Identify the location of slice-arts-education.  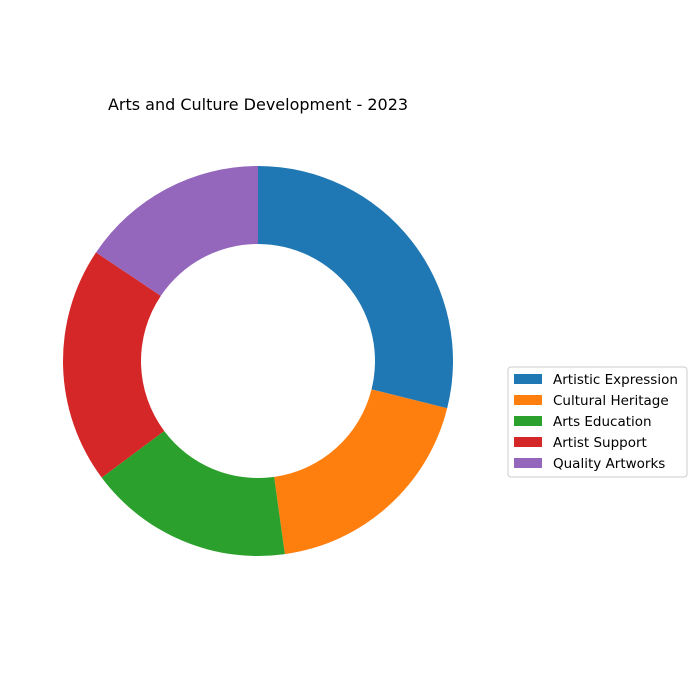
(193, 493).